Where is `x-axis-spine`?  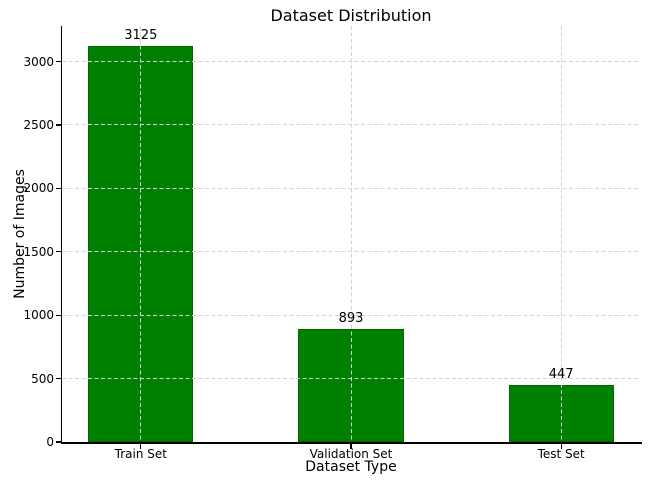 x-axis-spine is located at coordinates (351, 443).